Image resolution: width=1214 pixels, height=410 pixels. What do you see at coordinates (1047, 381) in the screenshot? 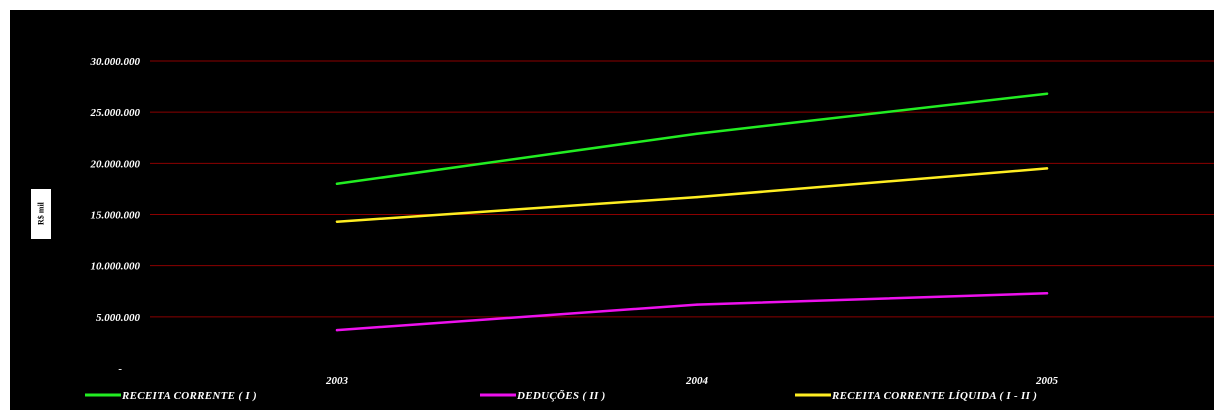
I see `x-tick-label: 2005` at bounding box center [1047, 381].